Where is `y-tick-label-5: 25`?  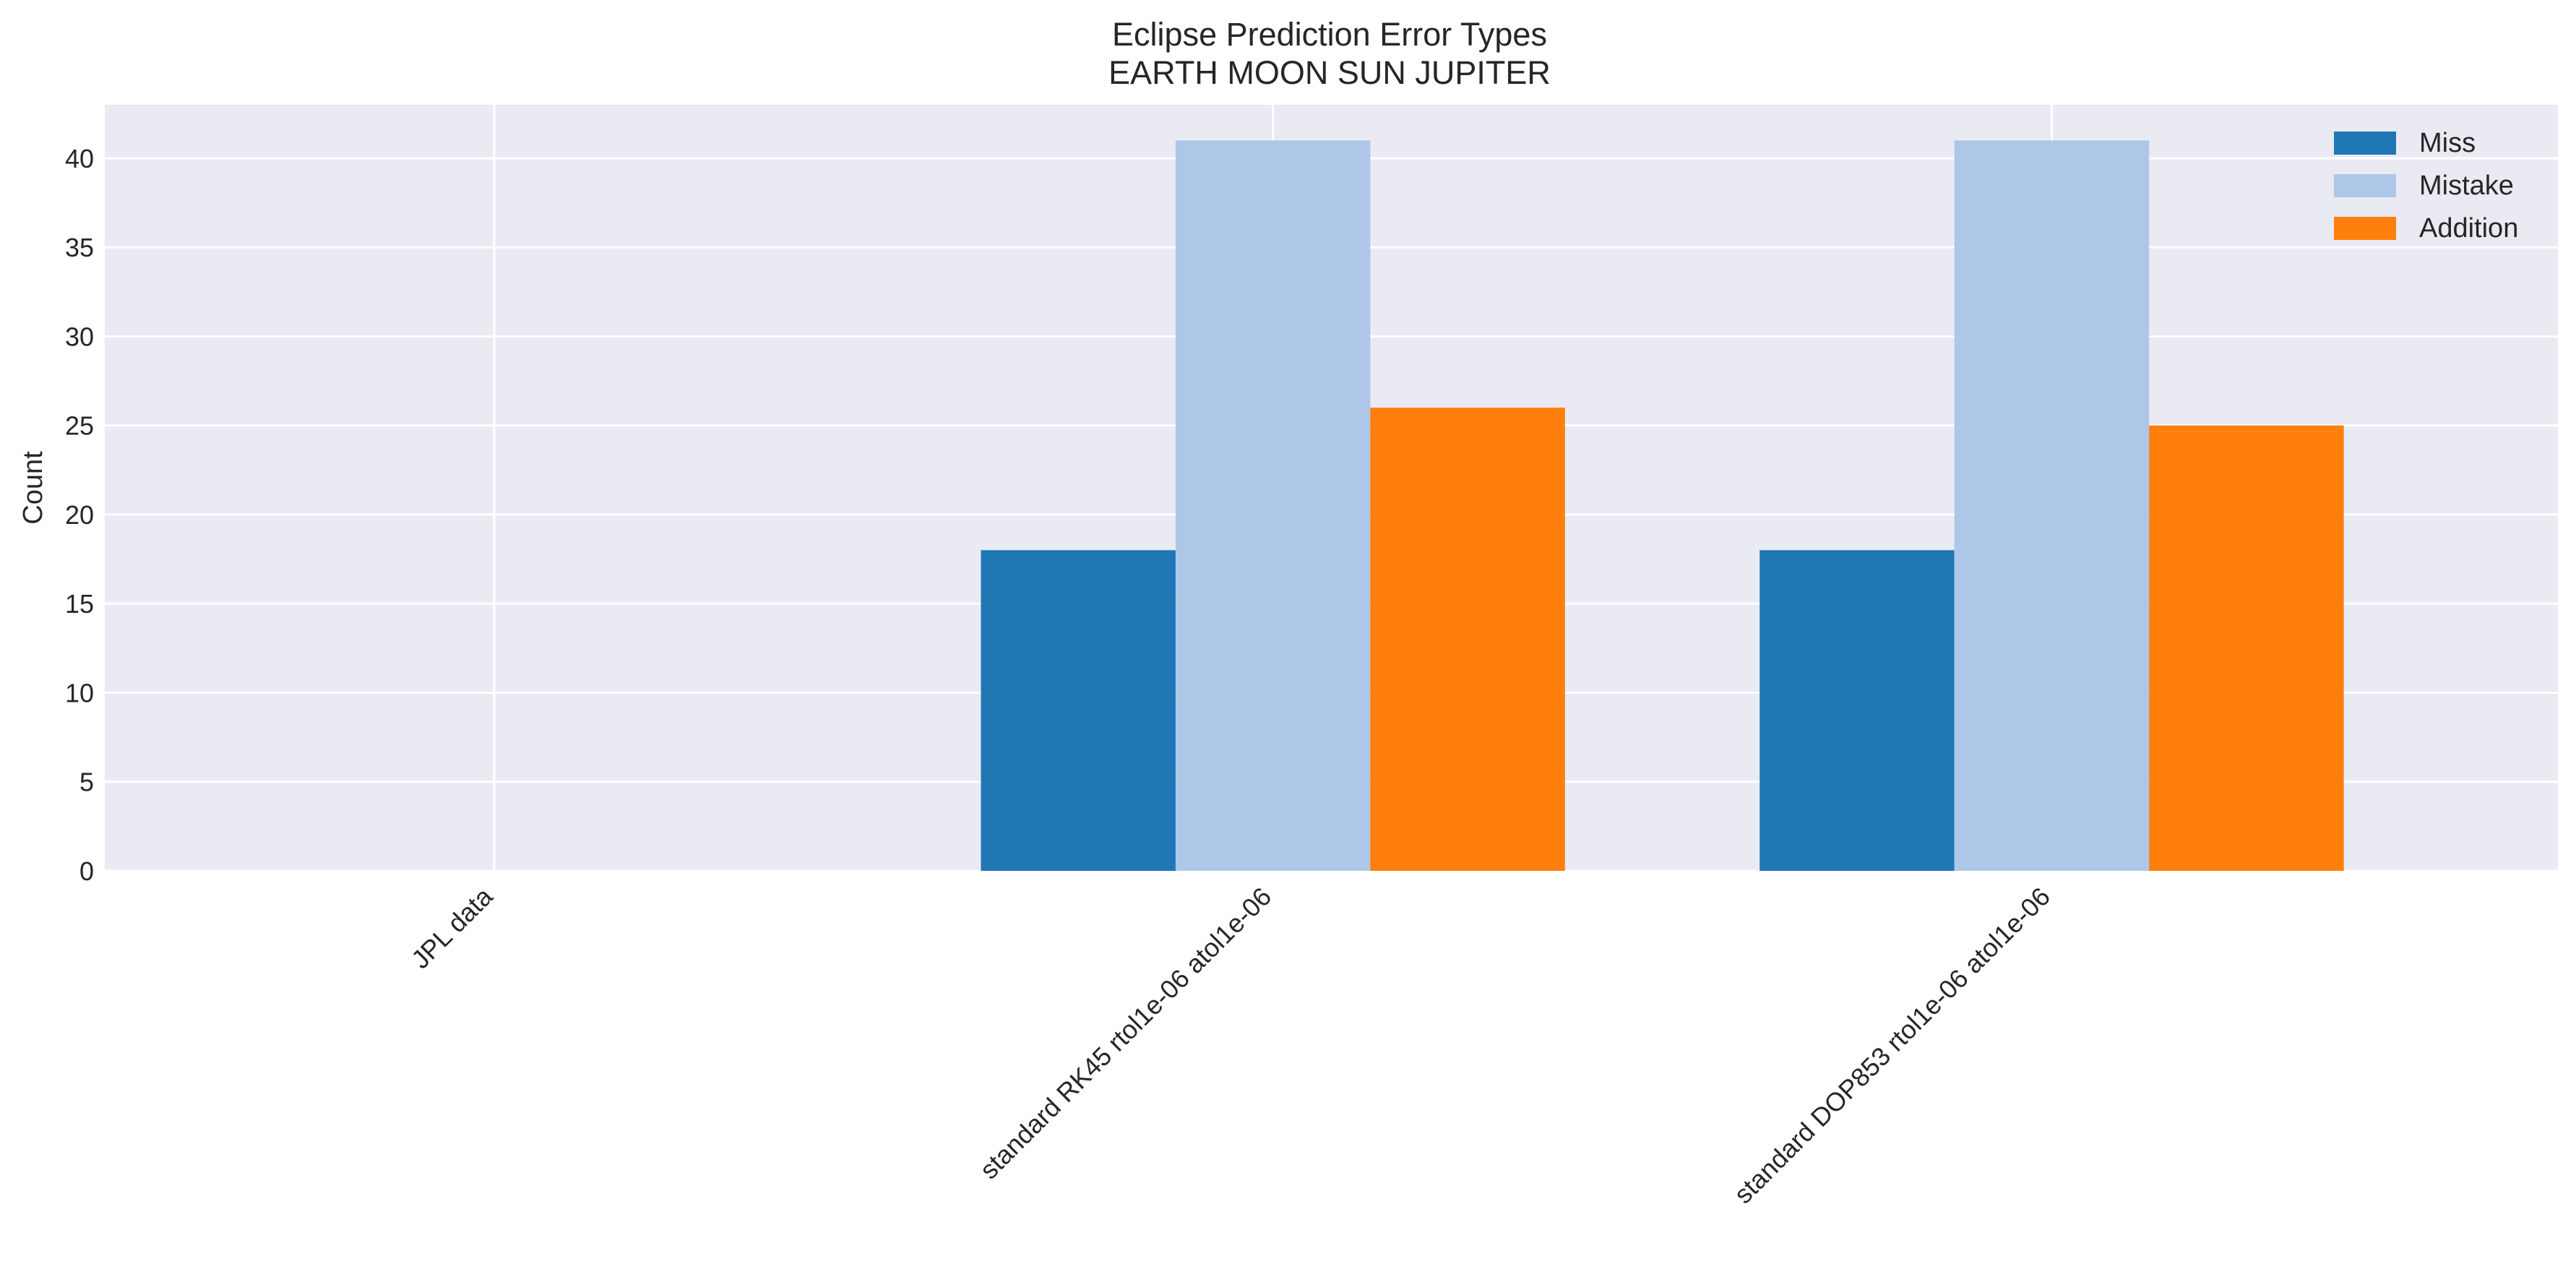 y-tick-label-5: 25 is located at coordinates (79, 426).